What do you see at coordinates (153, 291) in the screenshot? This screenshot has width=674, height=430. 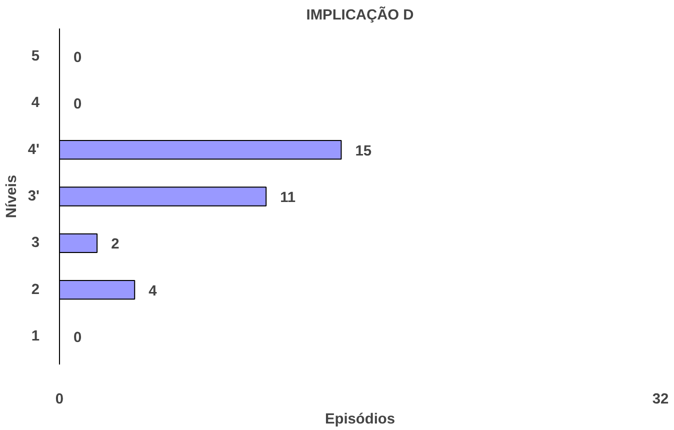 I see `data-label: 4` at bounding box center [153, 291].